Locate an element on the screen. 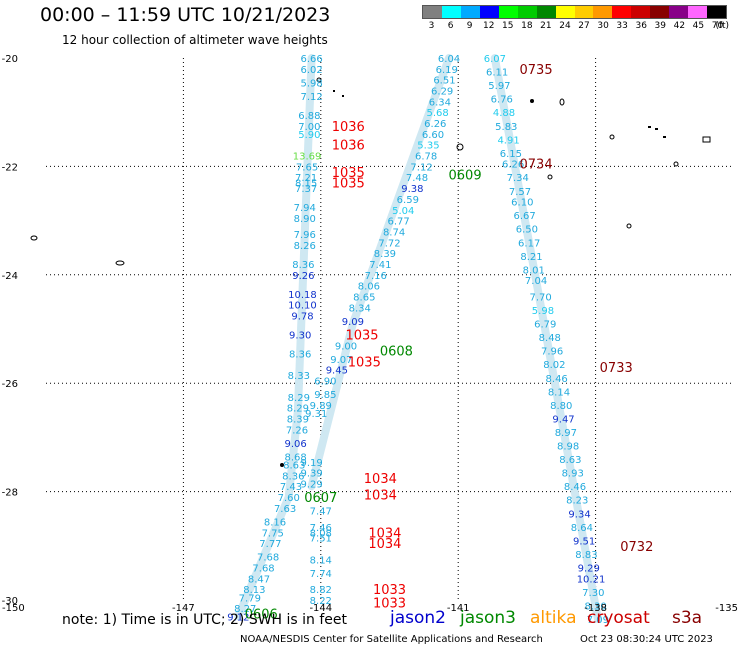 This screenshot has width=740, height=650. swh-value-label: 7.16 is located at coordinates (376, 276).